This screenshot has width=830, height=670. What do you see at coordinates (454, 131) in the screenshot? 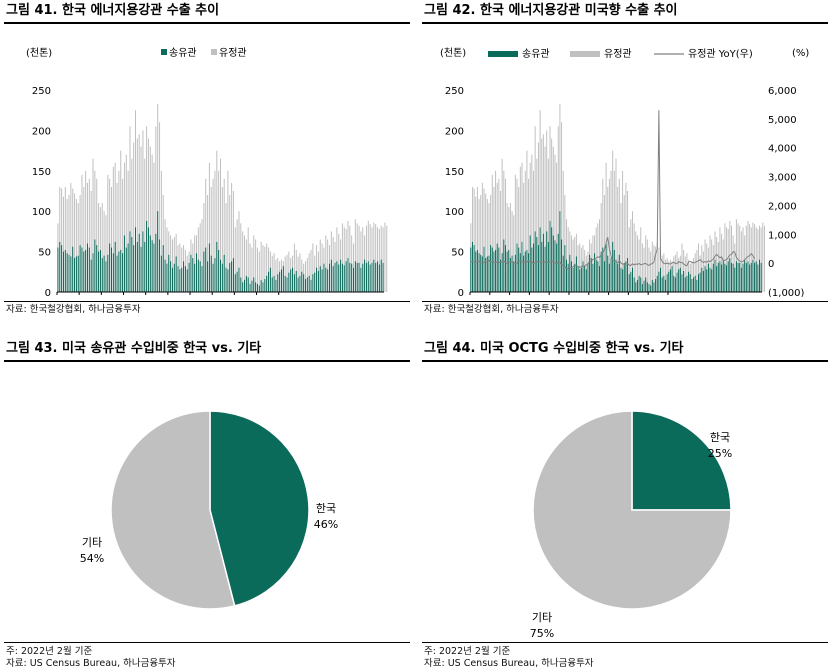
I see `c2-ytick-label: 200` at bounding box center [454, 131].